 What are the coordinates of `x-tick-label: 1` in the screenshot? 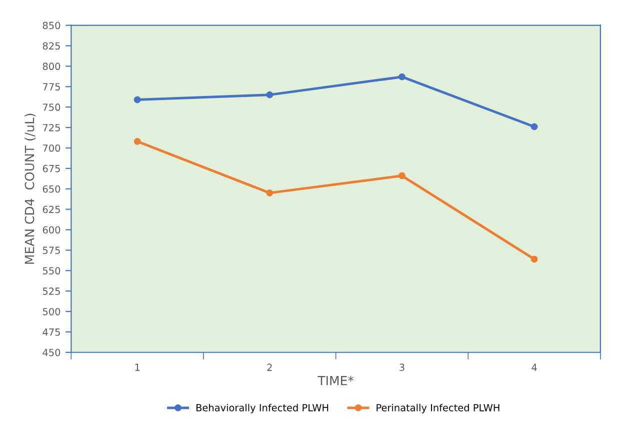 It's located at (137, 367).